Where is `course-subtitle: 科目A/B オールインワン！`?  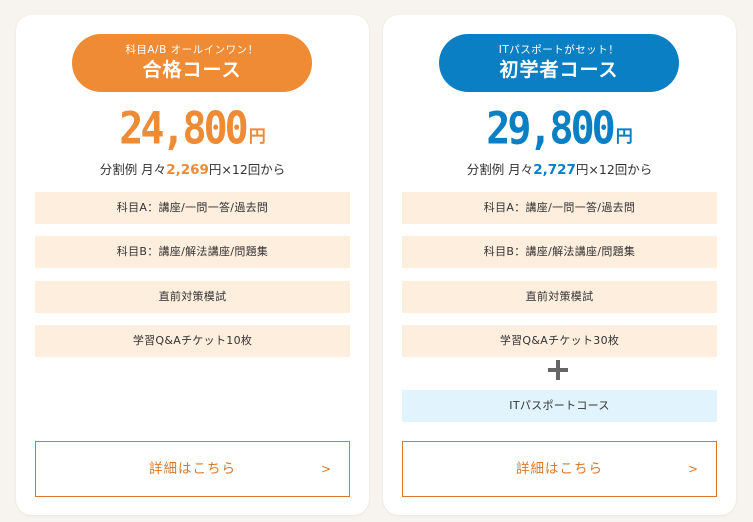
course-subtitle: 科目A/B オールインワン！ is located at coordinates (192, 50).